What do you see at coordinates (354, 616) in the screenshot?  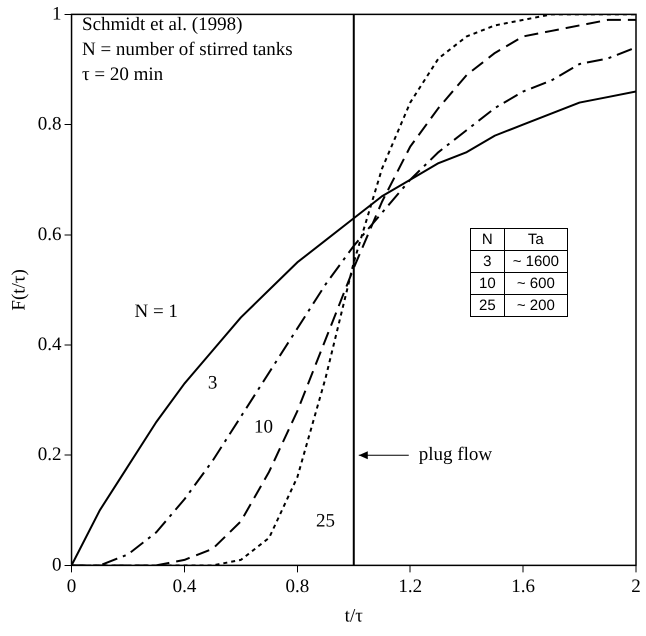 I see `x-axis-title: t/τ` at bounding box center [354, 616].